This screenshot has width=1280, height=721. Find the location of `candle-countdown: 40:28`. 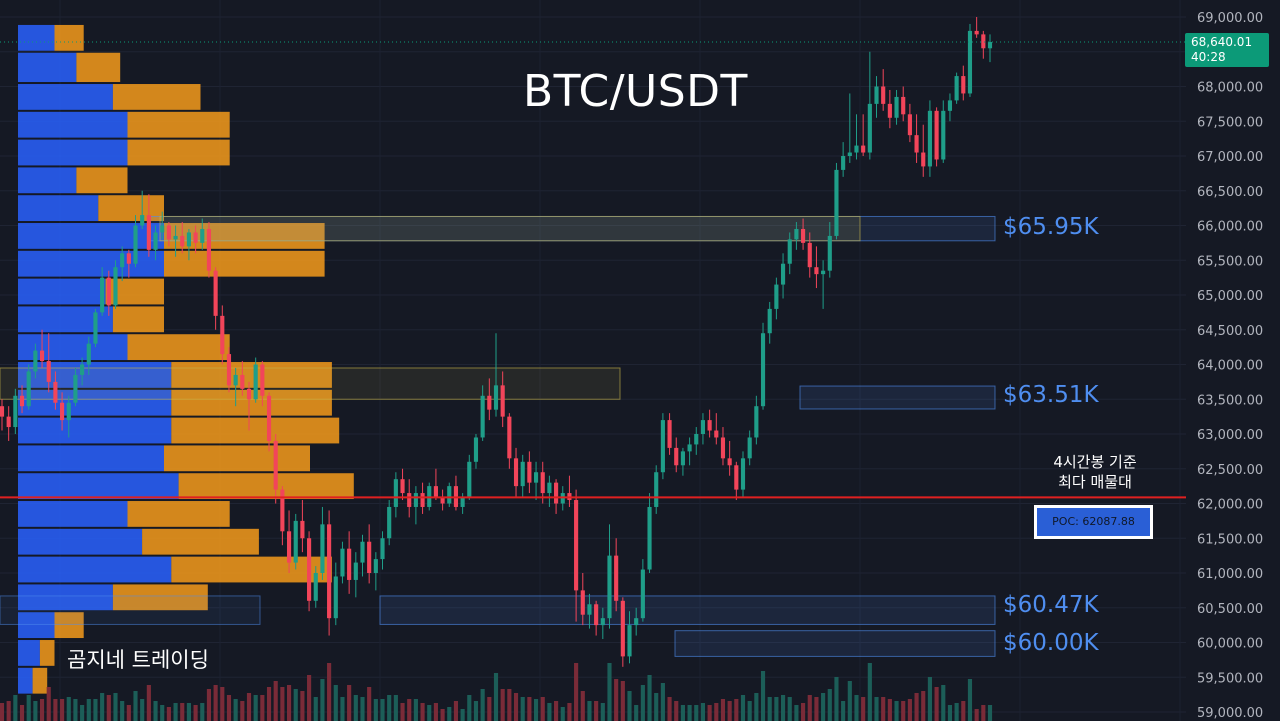

candle-countdown: 40:28 is located at coordinates (1208, 57).